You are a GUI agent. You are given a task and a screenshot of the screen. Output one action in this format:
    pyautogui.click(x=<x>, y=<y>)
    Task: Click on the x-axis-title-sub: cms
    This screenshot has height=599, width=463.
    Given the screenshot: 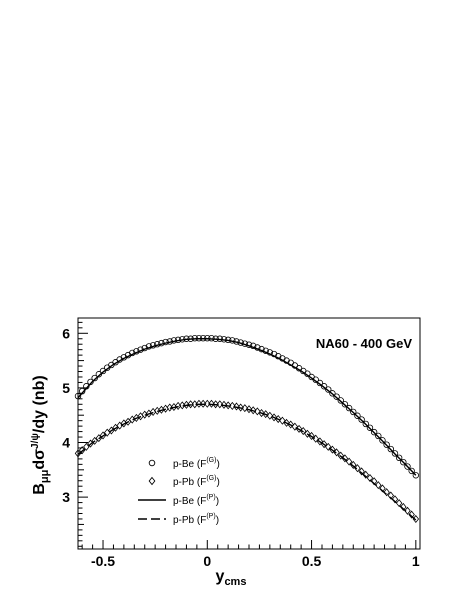 What is the action you would take?
    pyautogui.click(x=235, y=582)
    